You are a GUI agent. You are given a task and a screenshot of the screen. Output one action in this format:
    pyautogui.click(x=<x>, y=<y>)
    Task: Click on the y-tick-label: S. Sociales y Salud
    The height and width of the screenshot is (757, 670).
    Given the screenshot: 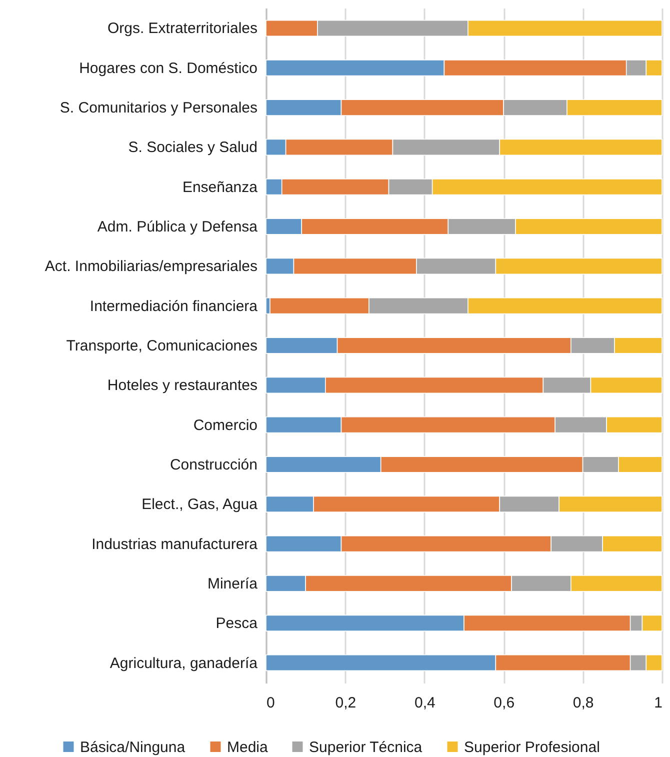 What is the action you would take?
    pyautogui.click(x=193, y=147)
    